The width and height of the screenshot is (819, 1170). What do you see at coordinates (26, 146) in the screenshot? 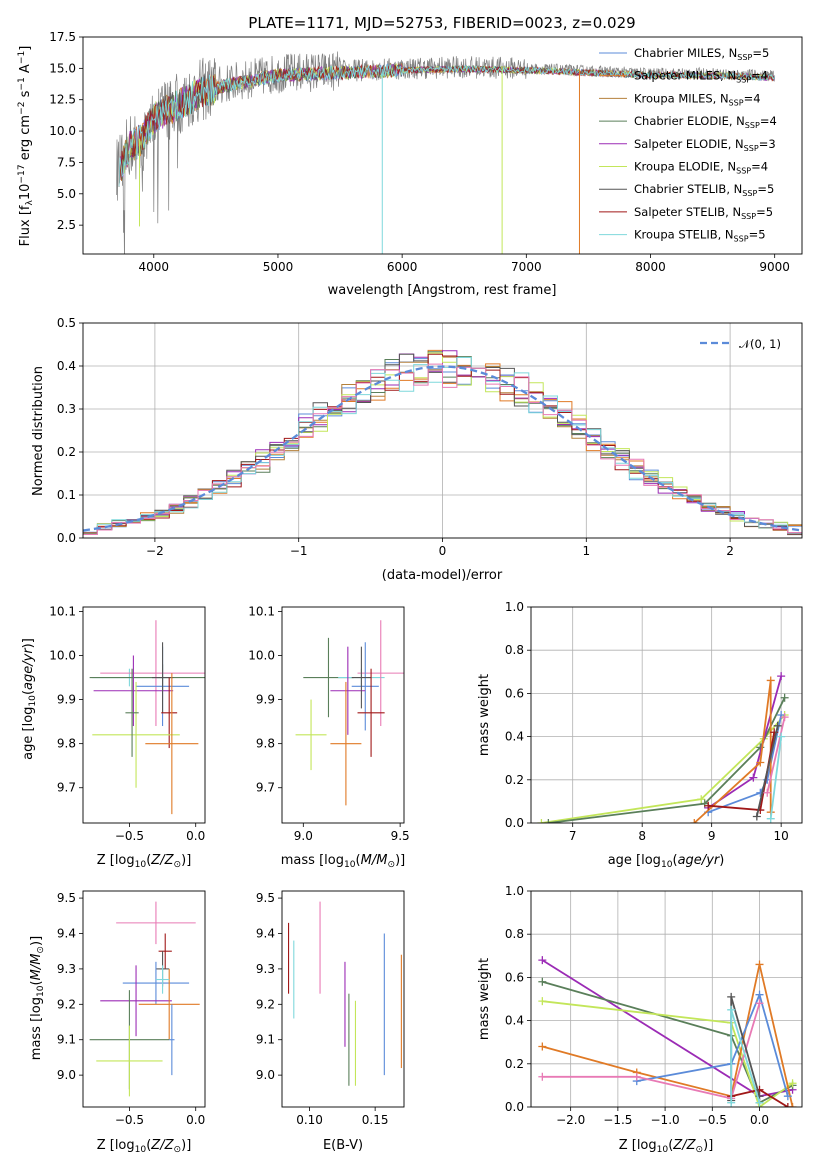
I see `y-axis-label: Flux [fλ10−17 erg cm−2 s−1 A−1]` at bounding box center [26, 146].